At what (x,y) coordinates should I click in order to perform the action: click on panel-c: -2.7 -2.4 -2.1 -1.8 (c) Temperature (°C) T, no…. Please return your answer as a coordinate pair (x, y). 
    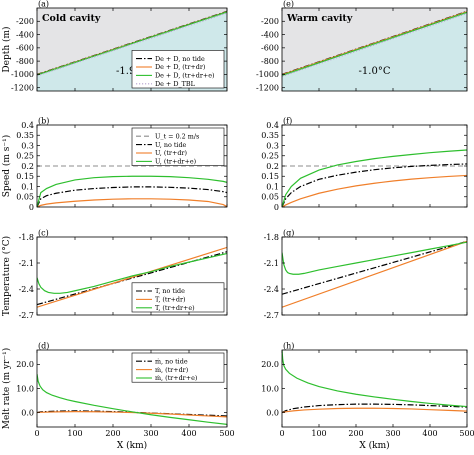
    Looking at the image, I should click on (114, 274).